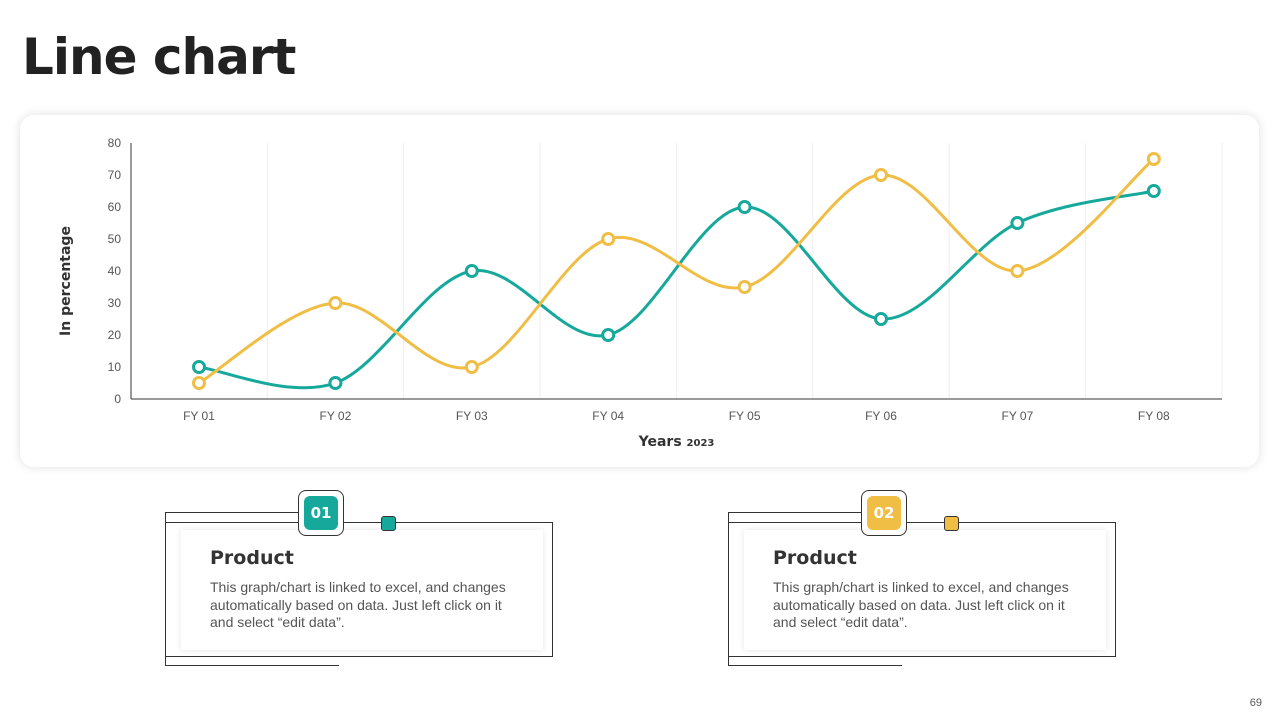  I want to click on x-axis-title: Years 2023, so click(676, 442).